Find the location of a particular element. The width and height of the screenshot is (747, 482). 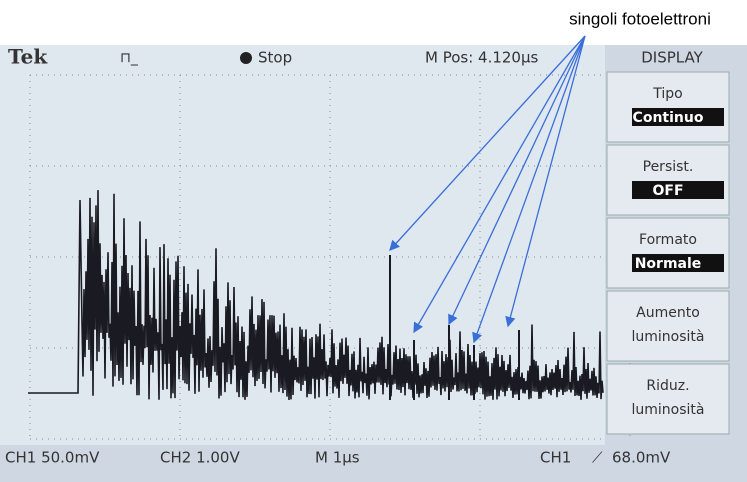

label-background is located at coordinates (623, 20).